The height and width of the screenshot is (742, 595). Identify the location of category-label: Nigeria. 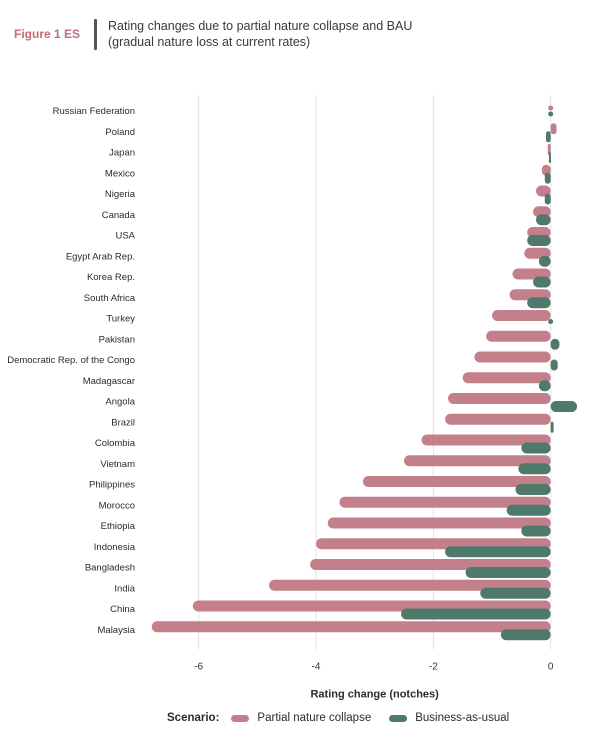
(120, 194).